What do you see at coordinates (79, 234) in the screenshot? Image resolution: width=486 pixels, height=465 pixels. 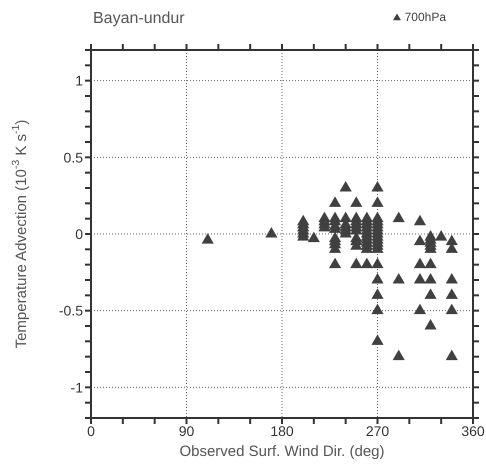 I see `y-tick-label: 0` at bounding box center [79, 234].